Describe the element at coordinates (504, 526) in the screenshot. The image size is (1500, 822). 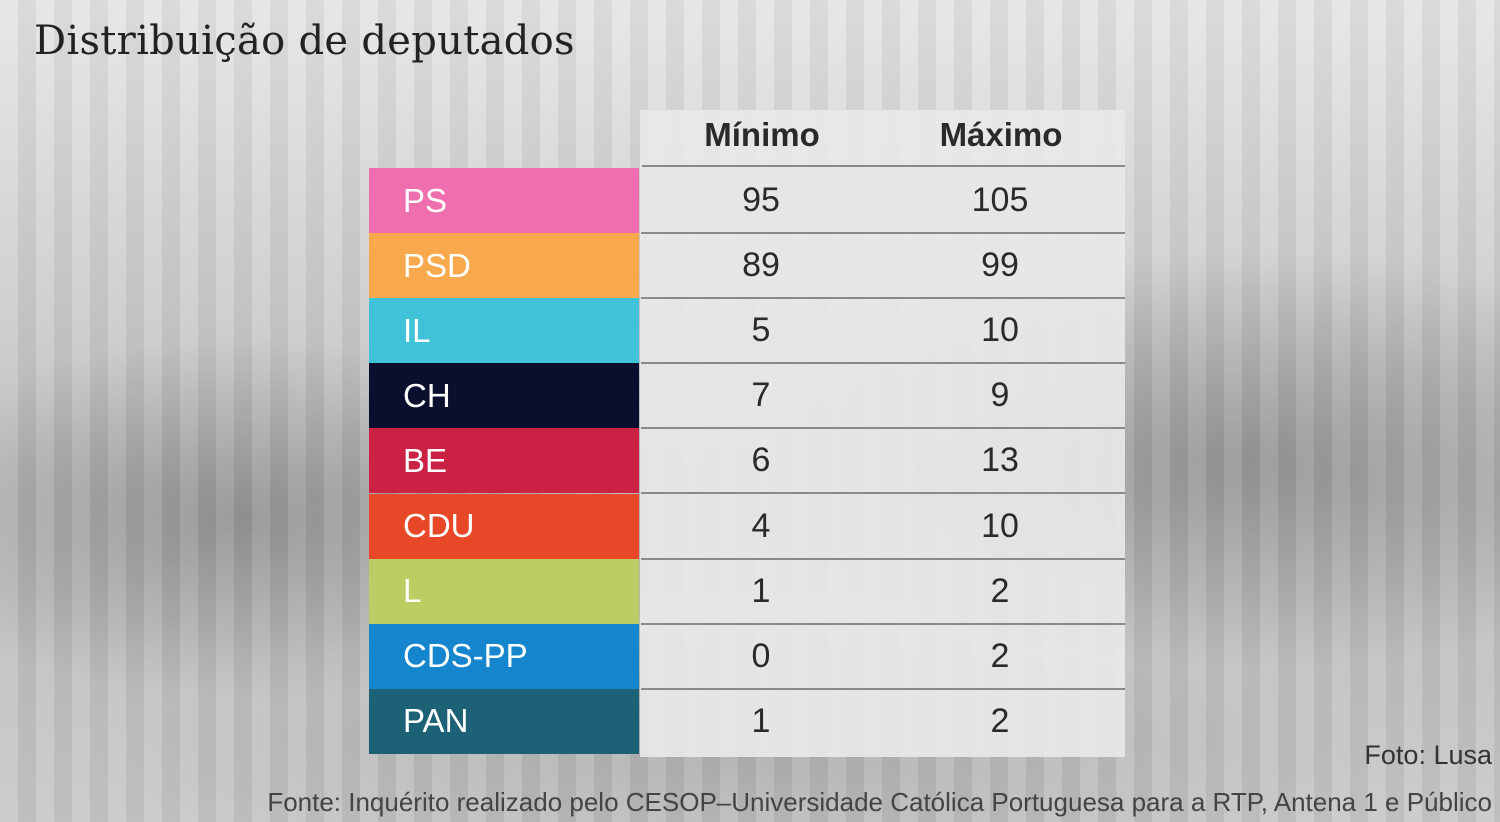
I see `party-label: CDU` at that location.